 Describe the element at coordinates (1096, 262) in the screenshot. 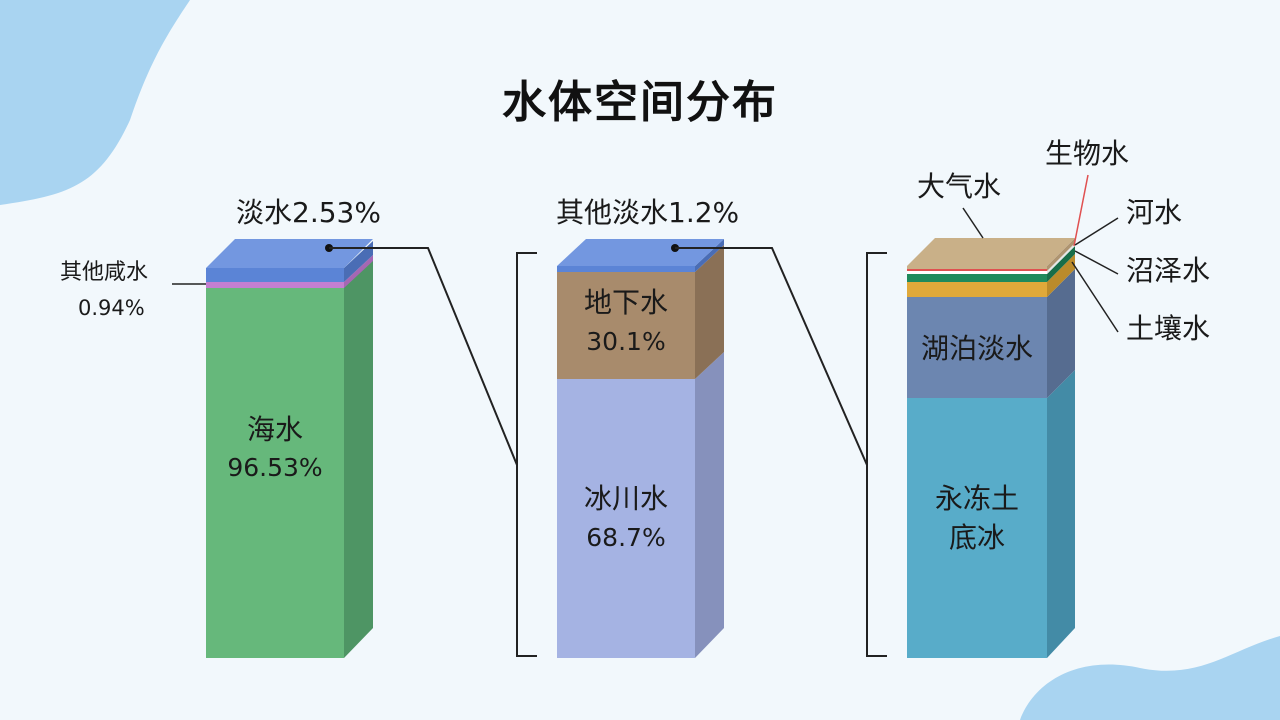

I see `leader-marsh` at that location.